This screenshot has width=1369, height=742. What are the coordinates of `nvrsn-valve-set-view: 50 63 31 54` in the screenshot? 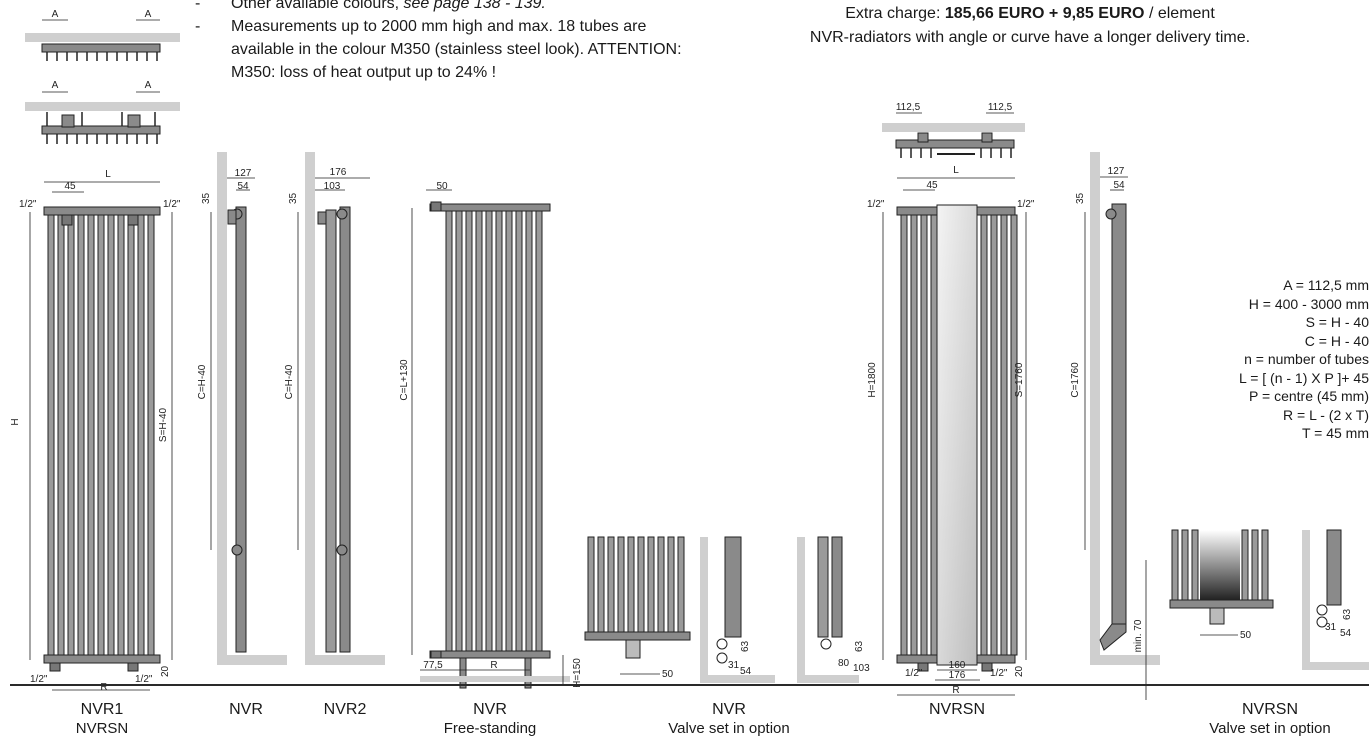 It's located at (1269, 599).